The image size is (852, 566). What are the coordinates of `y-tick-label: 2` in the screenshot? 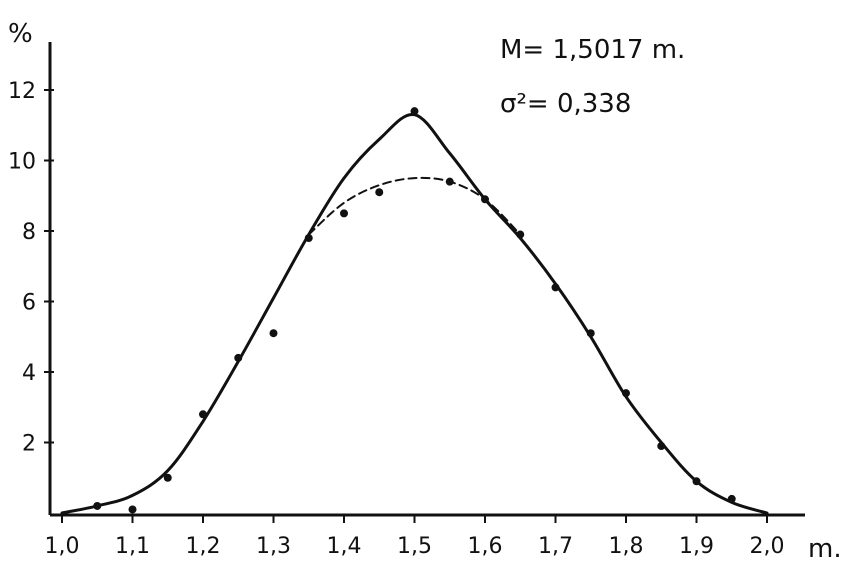 It's located at (29, 444).